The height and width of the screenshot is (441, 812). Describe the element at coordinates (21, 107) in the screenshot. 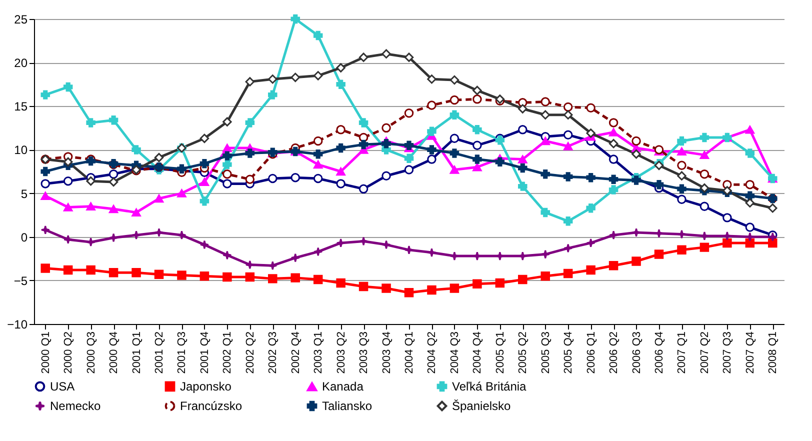

I see `y-tick-label: 15` at that location.